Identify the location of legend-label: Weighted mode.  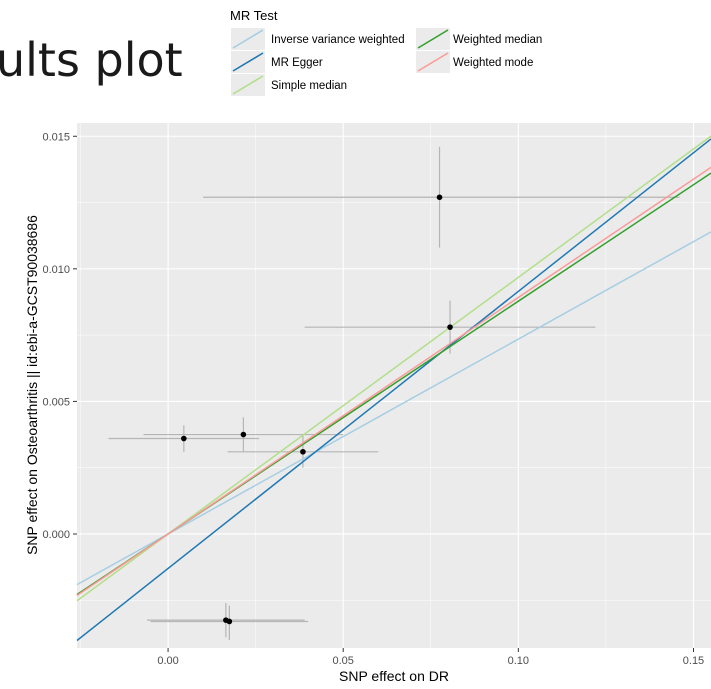
(493, 63).